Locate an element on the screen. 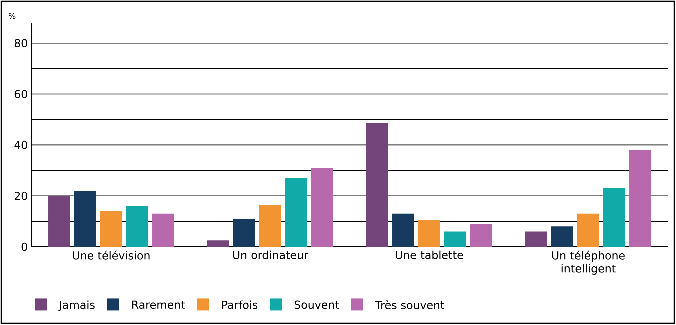 This screenshot has width=676, height=325. legend-label: Jamais is located at coordinates (76, 306).